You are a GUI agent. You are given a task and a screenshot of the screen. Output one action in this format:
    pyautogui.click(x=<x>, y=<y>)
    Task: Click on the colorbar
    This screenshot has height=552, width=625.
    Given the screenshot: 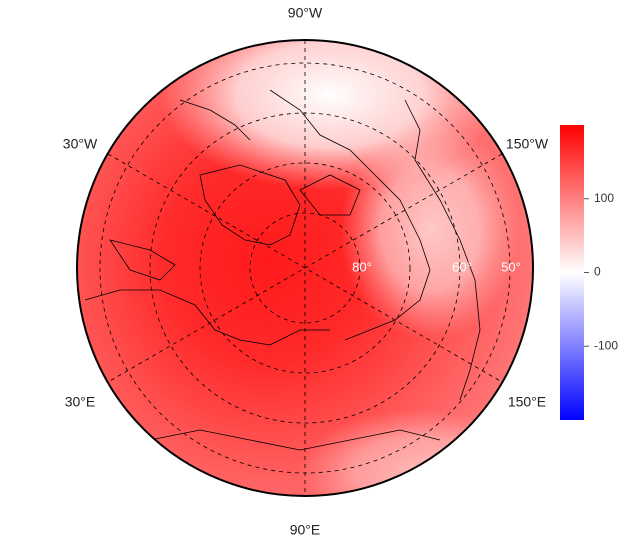 What is the action you would take?
    pyautogui.click(x=572, y=272)
    